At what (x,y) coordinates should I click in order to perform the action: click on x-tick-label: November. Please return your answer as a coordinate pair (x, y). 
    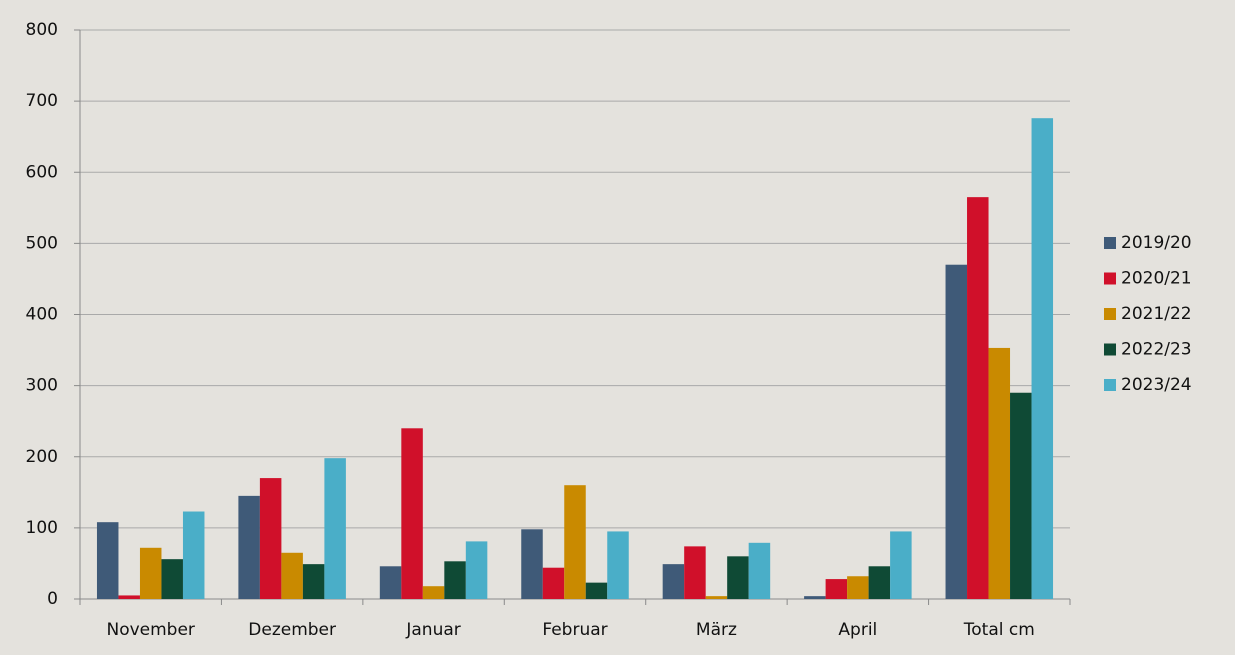
    Looking at the image, I should click on (150, 630).